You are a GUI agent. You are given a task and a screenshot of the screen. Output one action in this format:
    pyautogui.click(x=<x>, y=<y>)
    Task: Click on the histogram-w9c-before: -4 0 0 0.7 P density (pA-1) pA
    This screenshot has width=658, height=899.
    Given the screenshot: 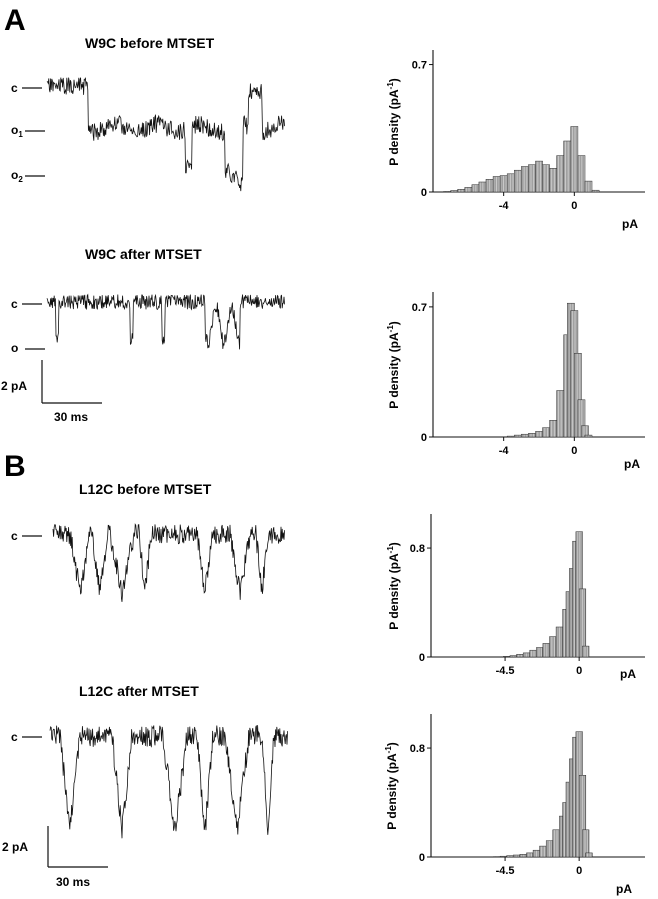 What is the action you would take?
    pyautogui.click(x=515, y=140)
    